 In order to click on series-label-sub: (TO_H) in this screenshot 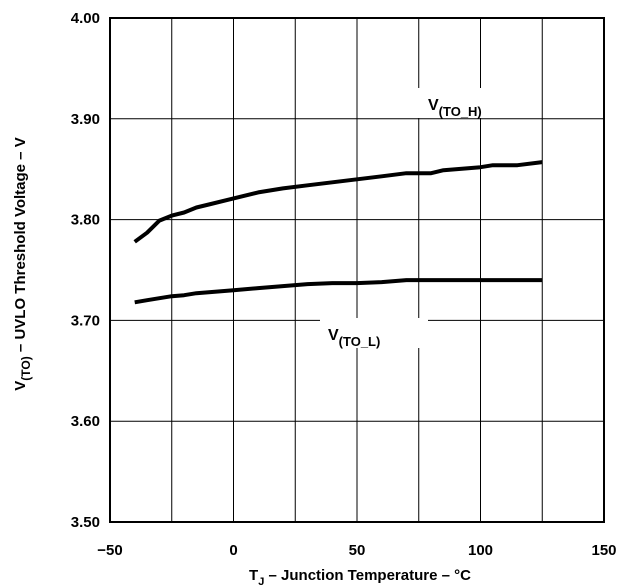, I will do `click(460, 111)`.